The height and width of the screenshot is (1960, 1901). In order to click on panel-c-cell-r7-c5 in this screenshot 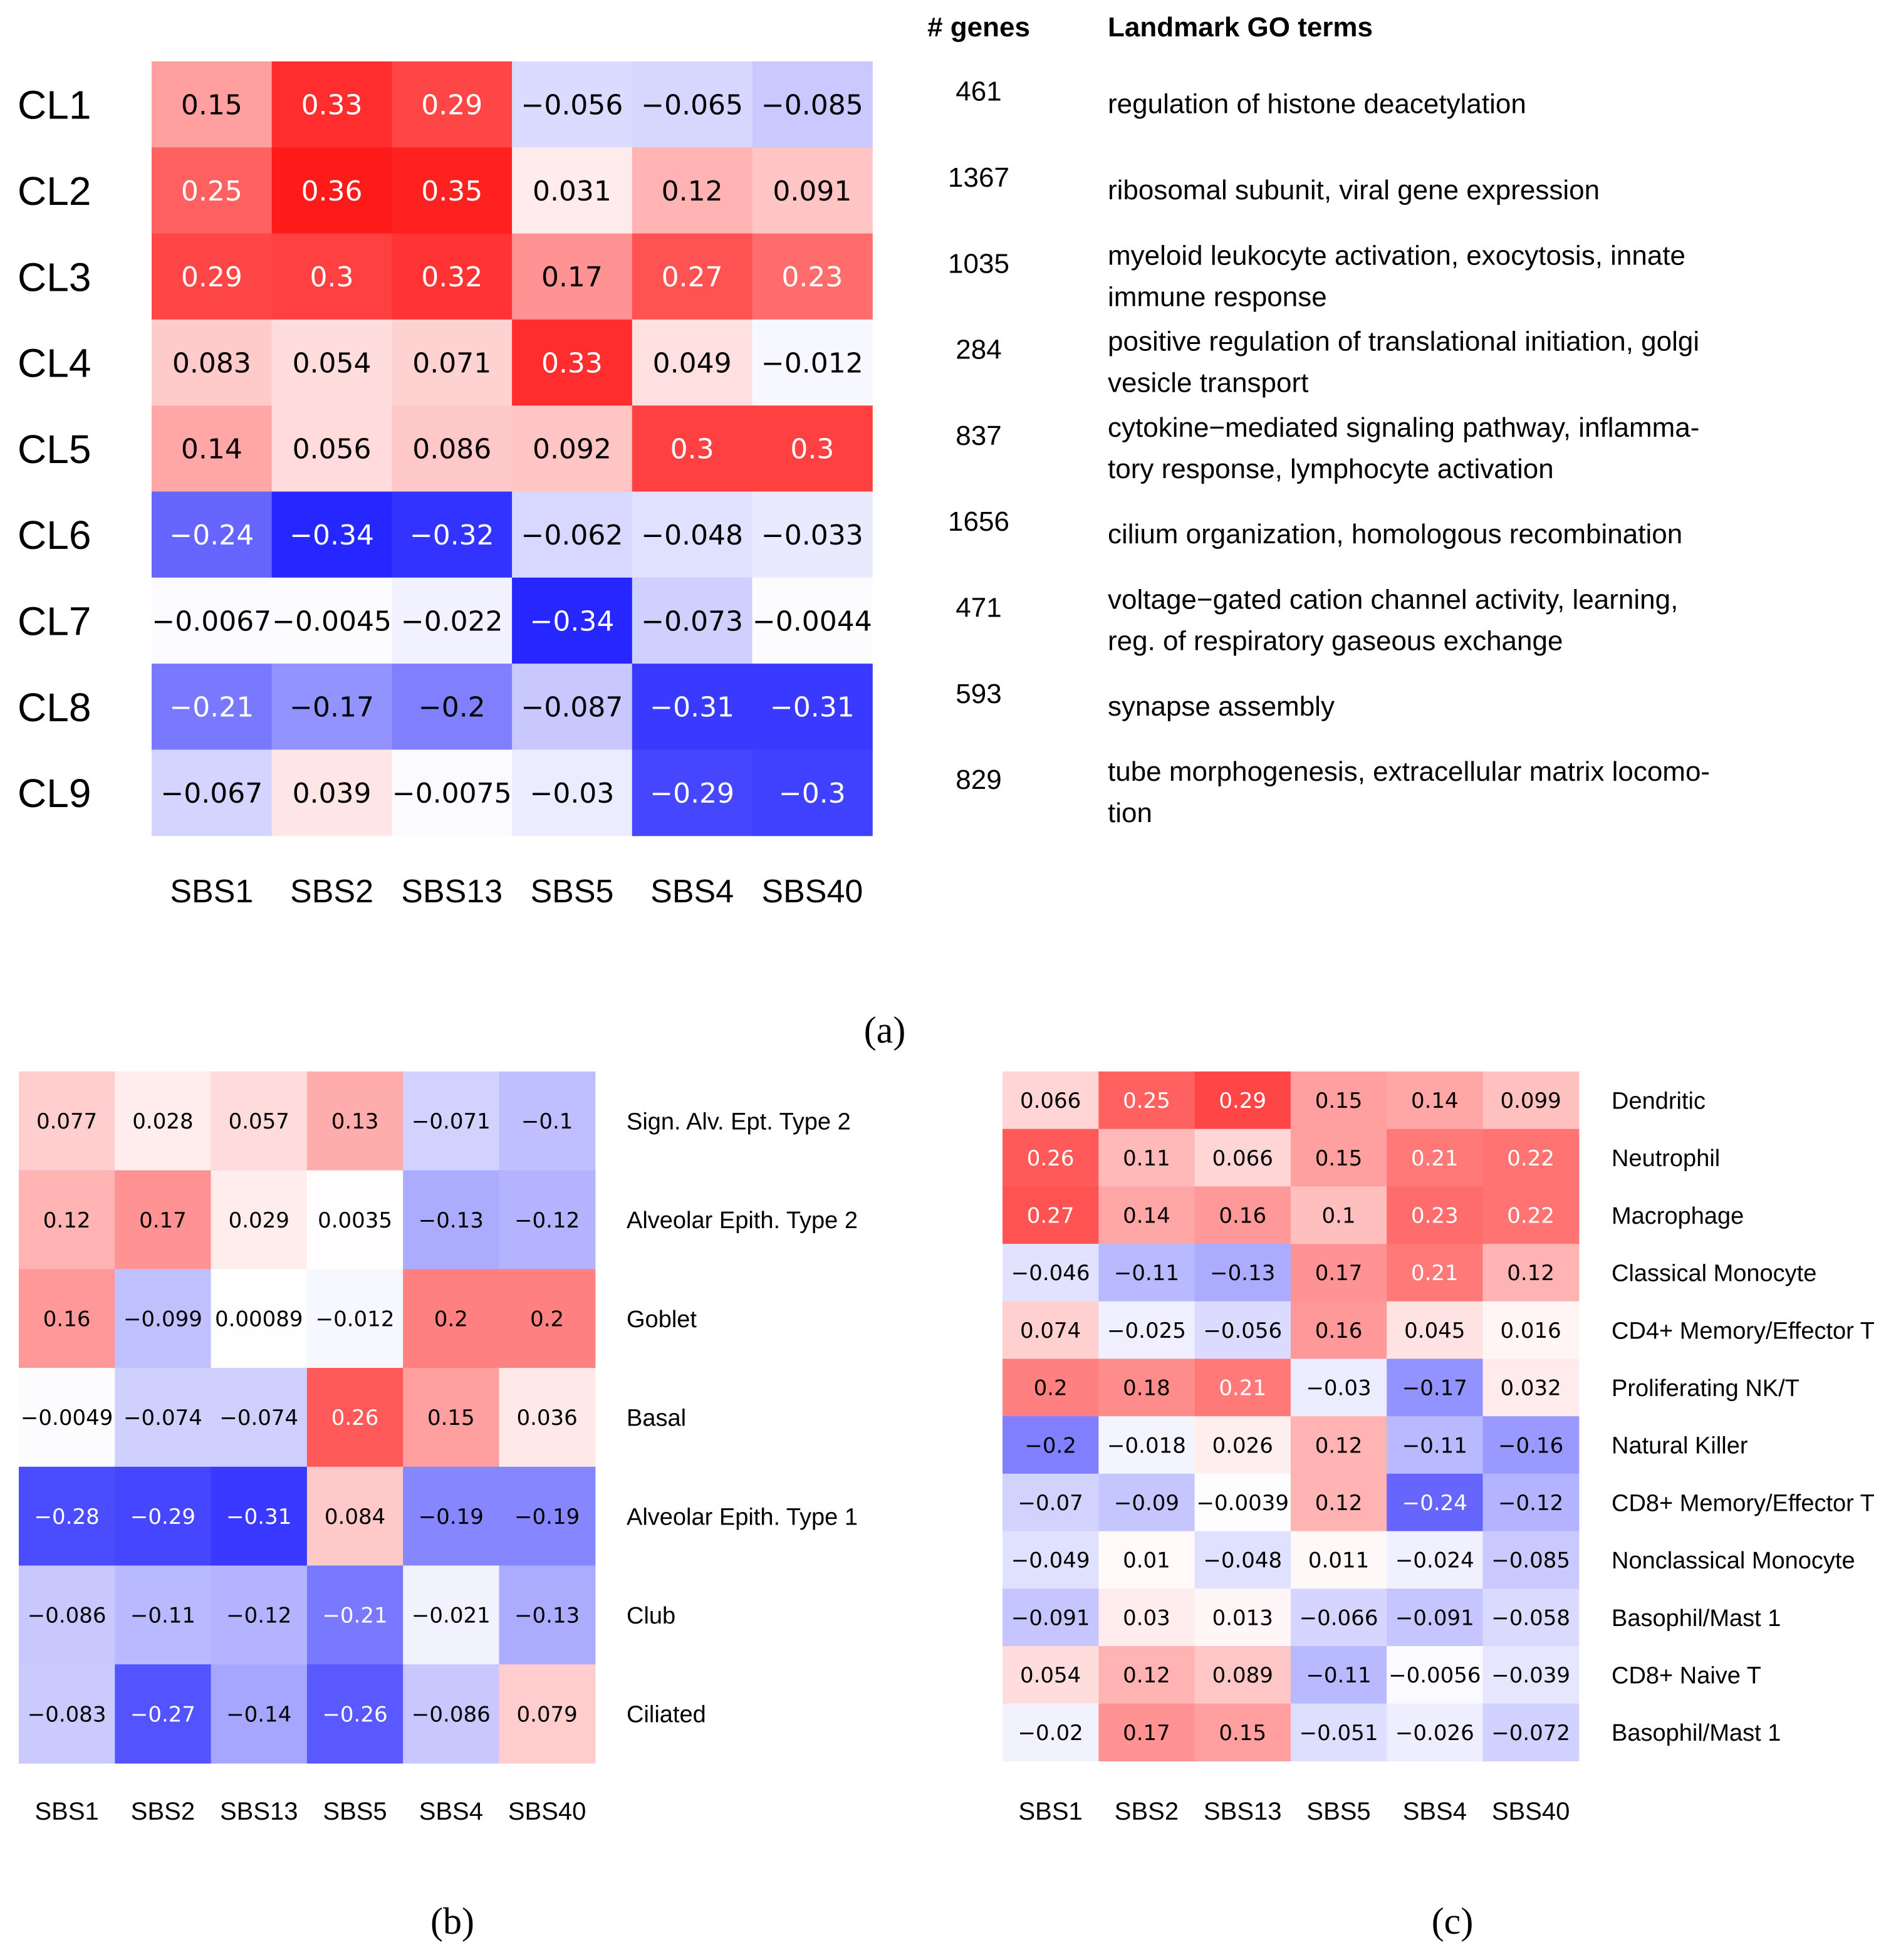, I will do `click(1435, 1445)`.